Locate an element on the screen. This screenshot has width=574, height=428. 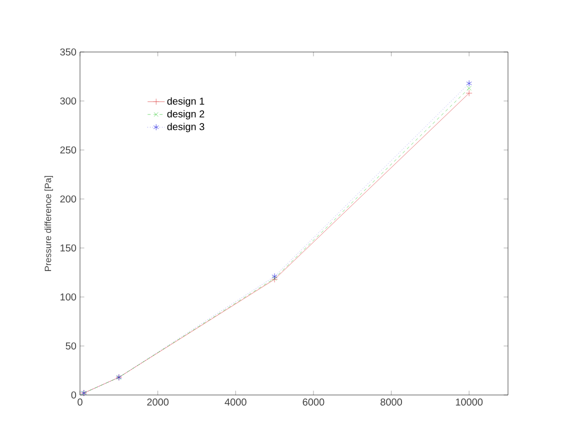
y-axis-title: Pressure difference [Pa] is located at coordinates (48, 223).